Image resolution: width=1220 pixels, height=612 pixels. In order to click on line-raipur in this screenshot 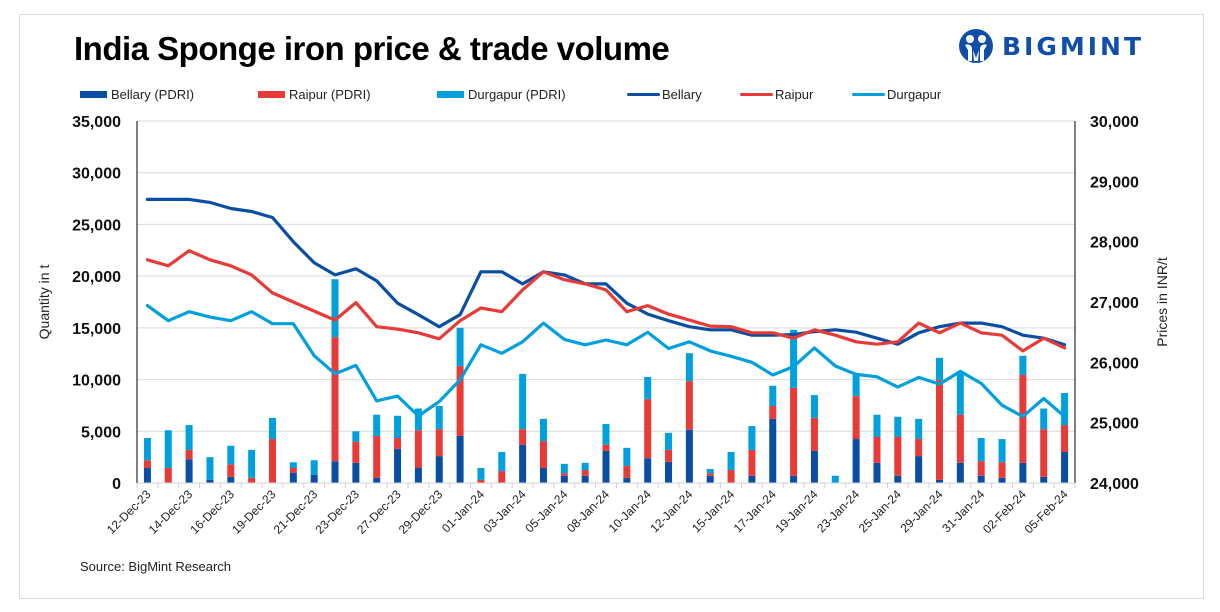, I will do `click(606, 301)`.